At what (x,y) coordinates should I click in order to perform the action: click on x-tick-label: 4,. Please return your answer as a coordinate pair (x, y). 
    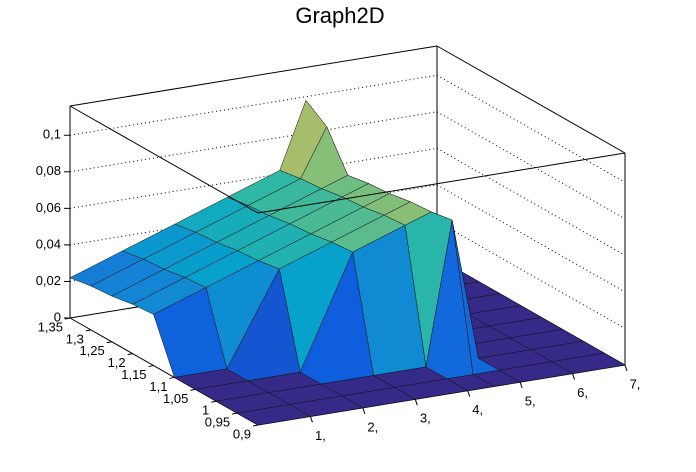
    Looking at the image, I should click on (477, 409).